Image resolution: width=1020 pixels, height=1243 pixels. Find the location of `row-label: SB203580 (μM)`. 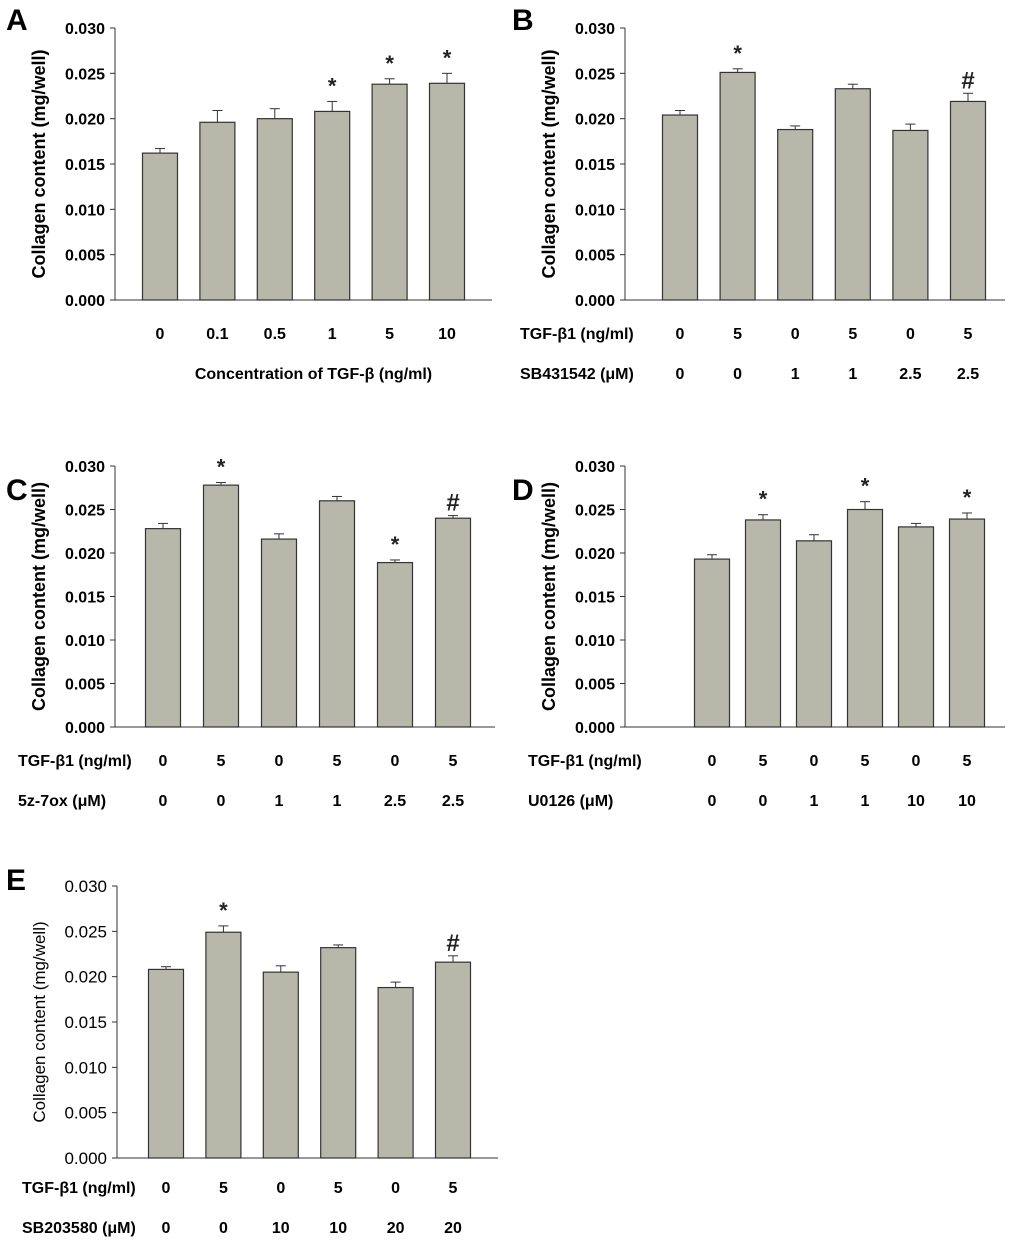

row-label: SB203580 (μM) is located at coordinates (79, 1228).